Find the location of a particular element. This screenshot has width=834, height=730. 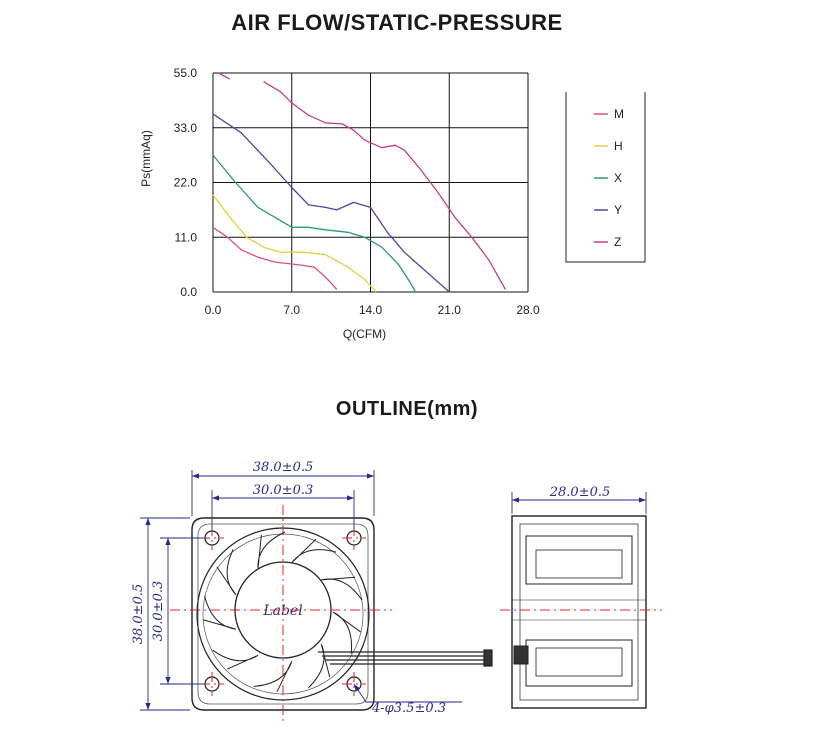

legend-label-h: H is located at coordinates (618, 146).